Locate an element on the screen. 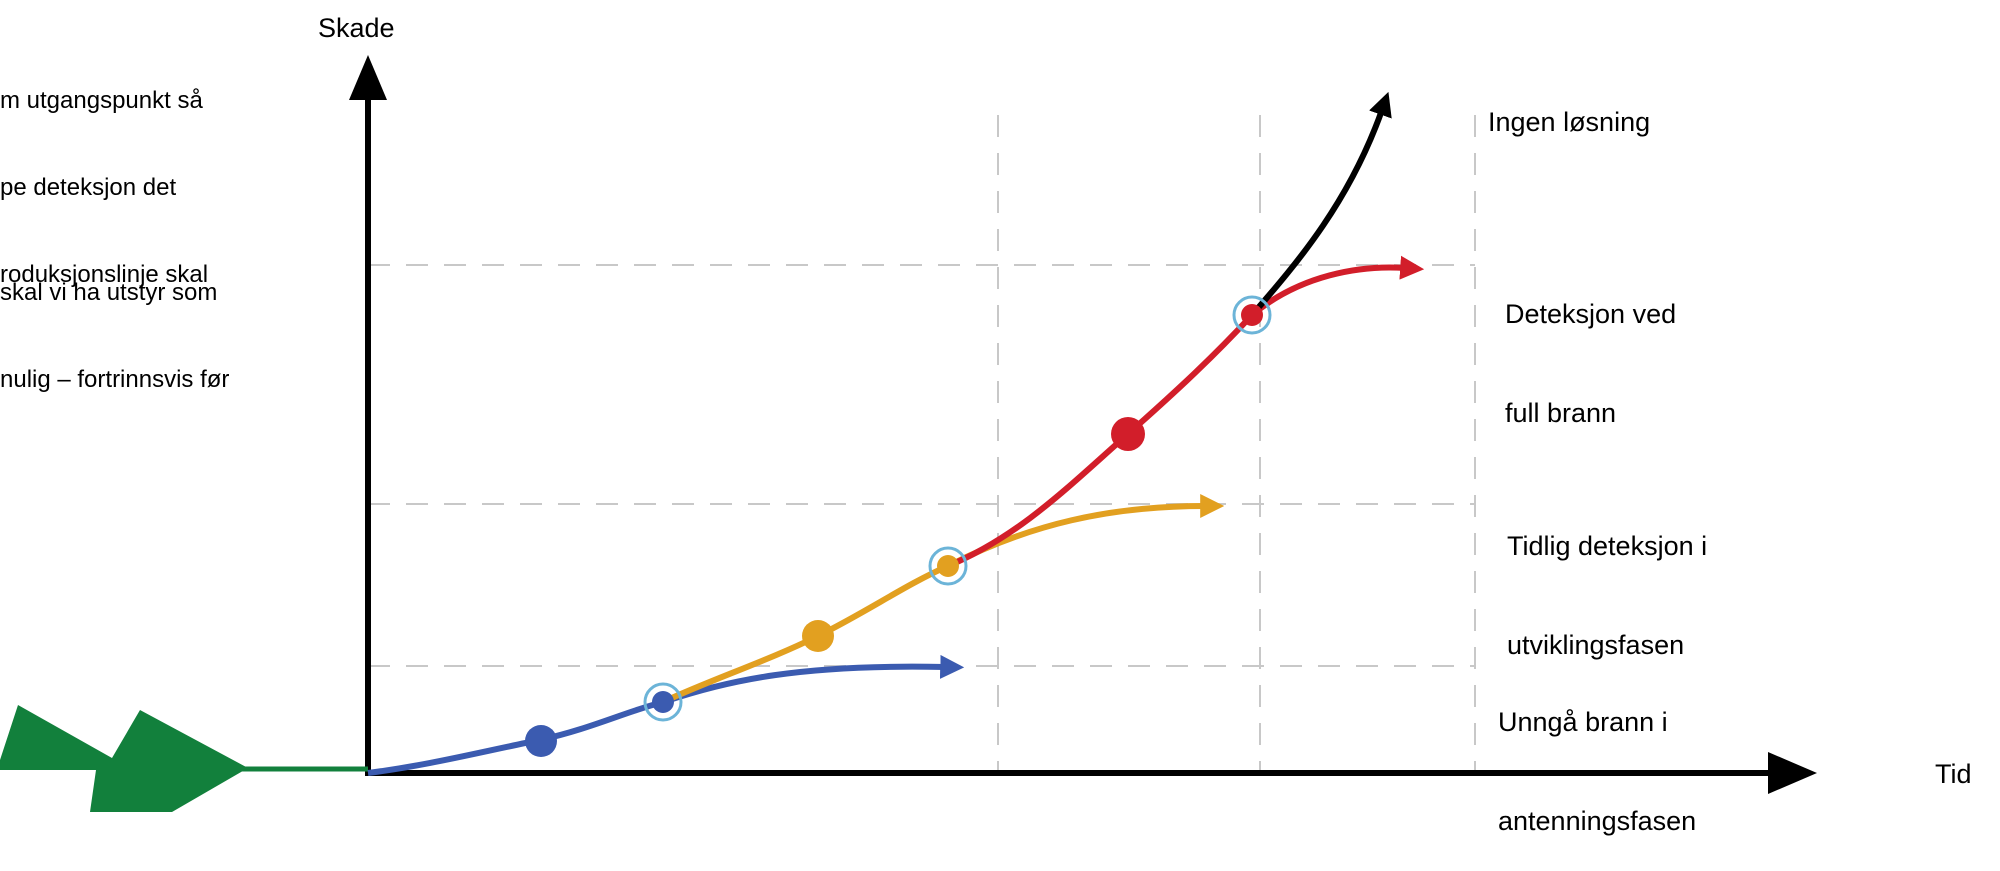 This screenshot has height=871, width=2000. y-axis-label: Skade is located at coordinates (356, 28).